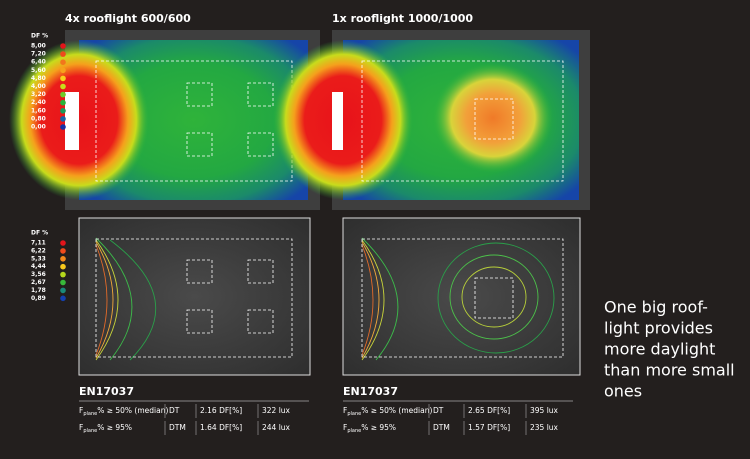  Describe the element at coordinates (221, 410) in the screenshot. I see `cell: 2.16 DF[%]` at that location.